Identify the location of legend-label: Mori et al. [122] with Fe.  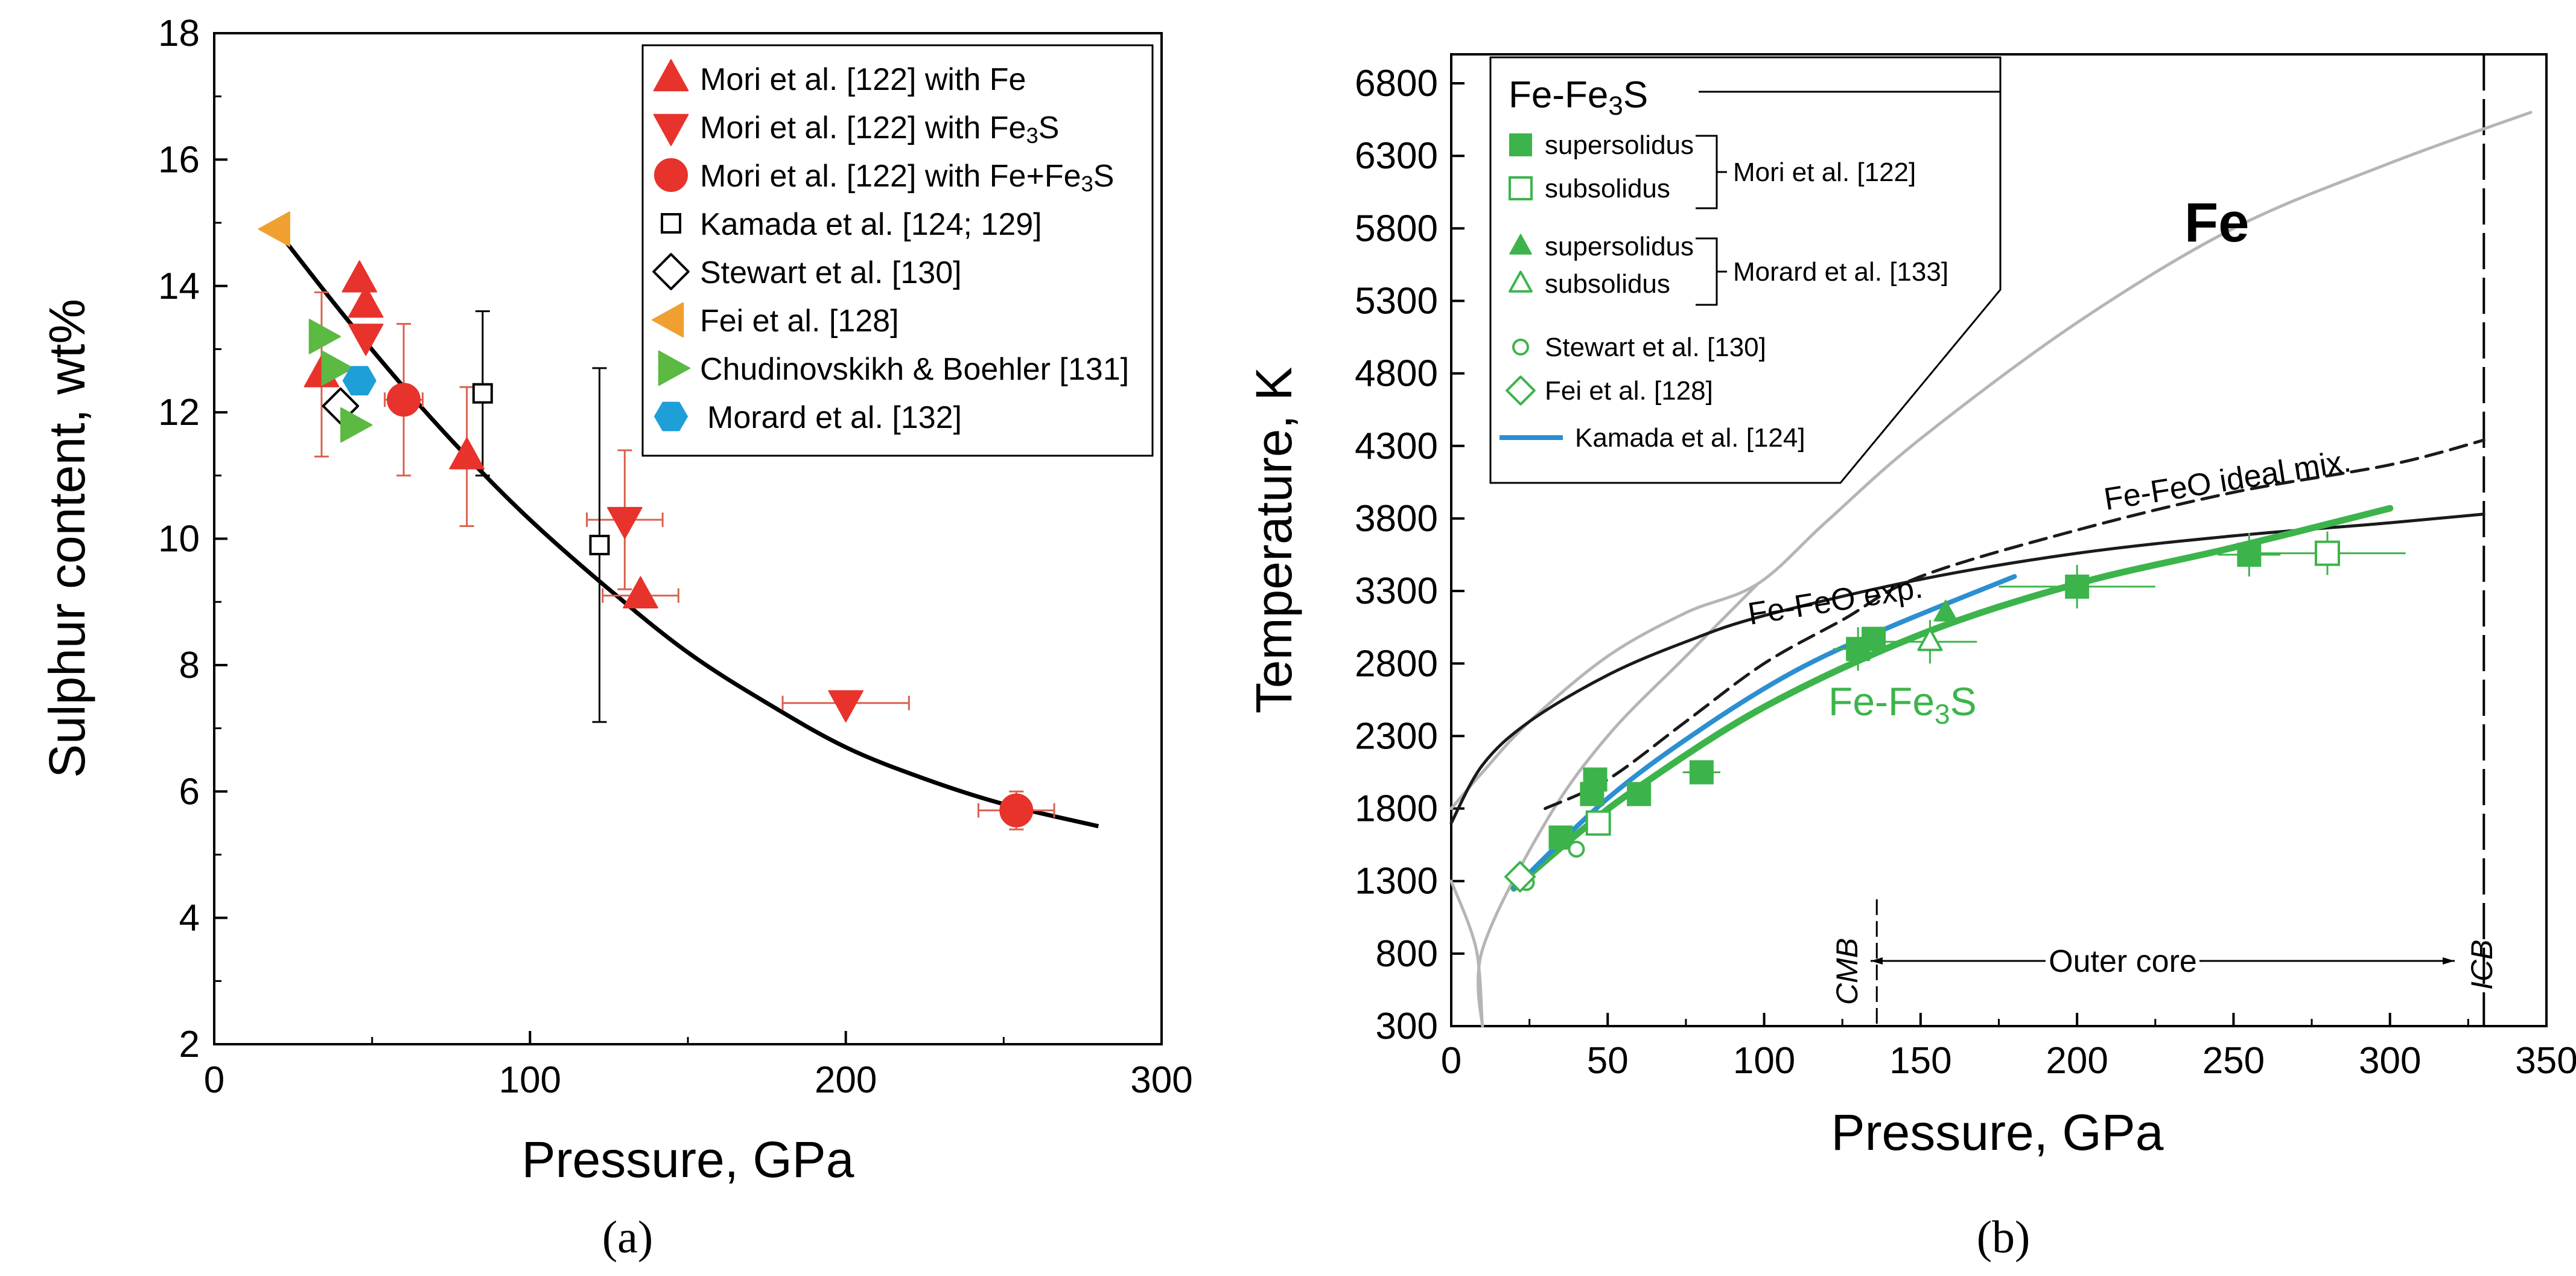
(863, 79).